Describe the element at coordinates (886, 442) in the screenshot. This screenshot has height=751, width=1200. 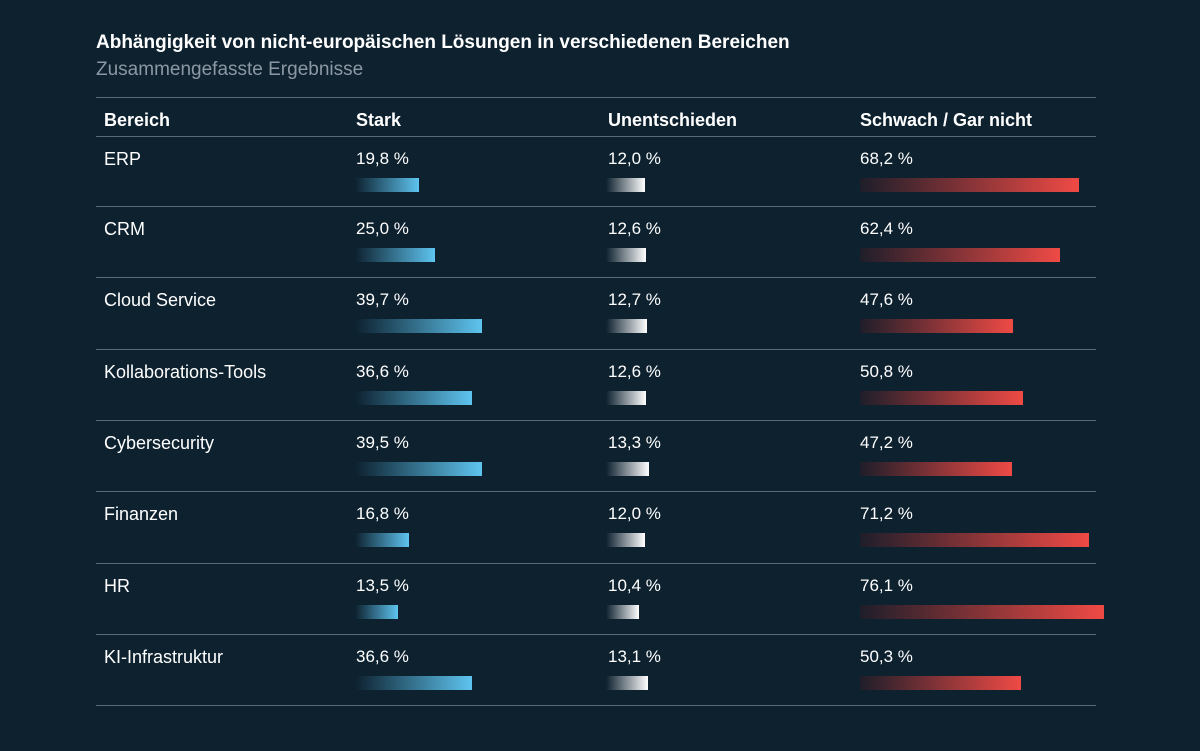
I see `value-label-schwach: 47,2 %` at that location.